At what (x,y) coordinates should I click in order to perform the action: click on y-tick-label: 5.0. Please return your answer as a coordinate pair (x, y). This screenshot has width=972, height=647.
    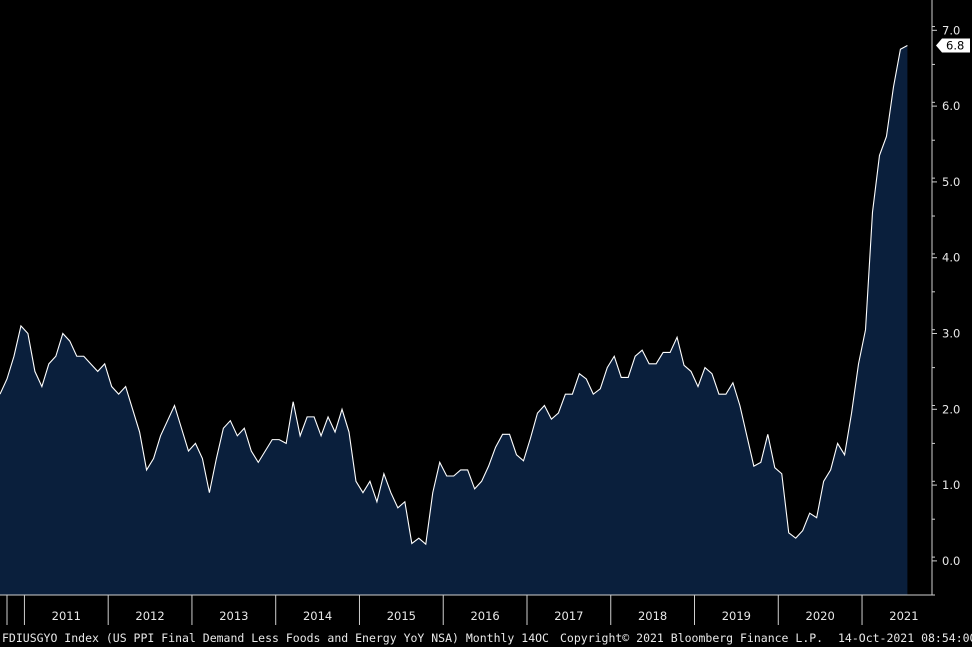
    Looking at the image, I should click on (951, 182).